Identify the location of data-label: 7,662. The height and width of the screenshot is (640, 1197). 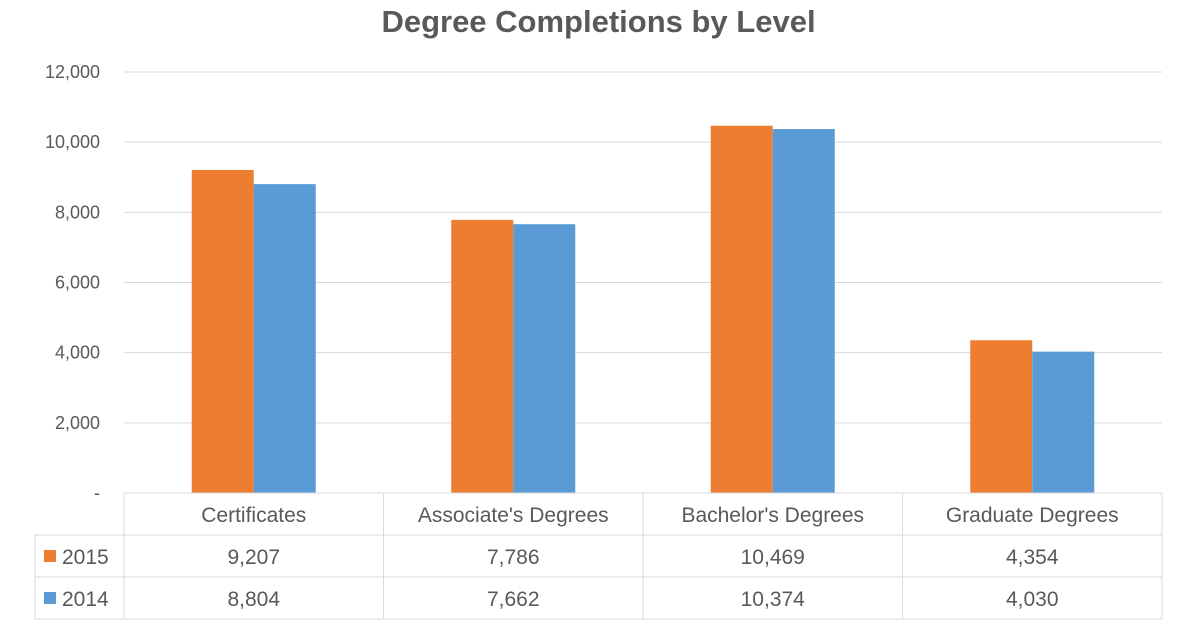
(513, 599).